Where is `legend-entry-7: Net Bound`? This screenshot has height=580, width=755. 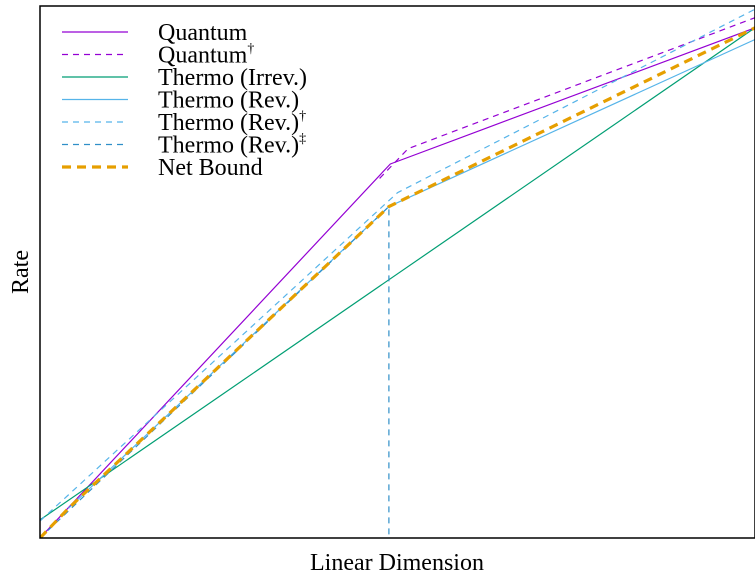 legend-entry-7: Net Bound is located at coordinates (162, 168).